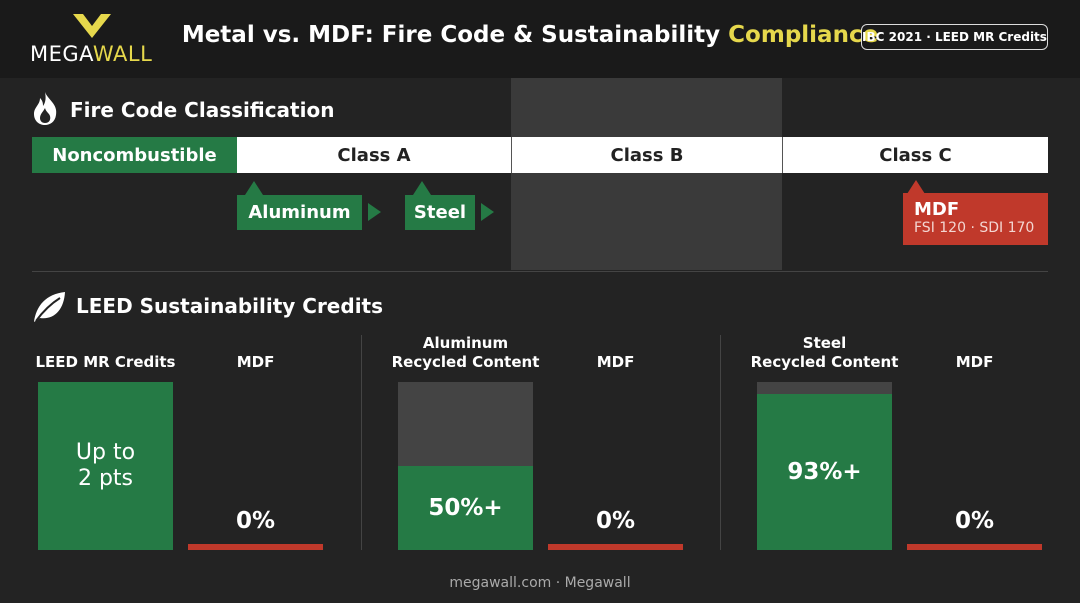 This screenshot has height=603, width=1080. I want to click on bar-label: LEED MR Credits, so click(105, 362).